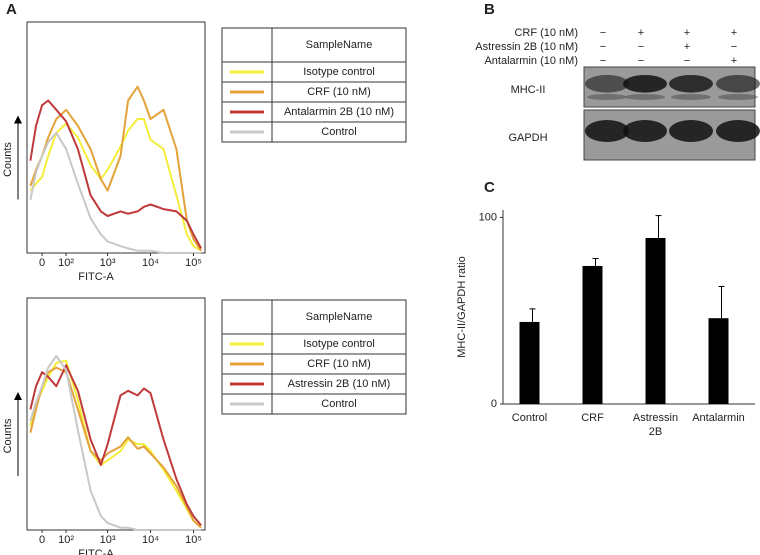  Describe the element at coordinates (526, 47) in the screenshot. I see `condition-label: Astressin 2B (10 nM)` at that location.